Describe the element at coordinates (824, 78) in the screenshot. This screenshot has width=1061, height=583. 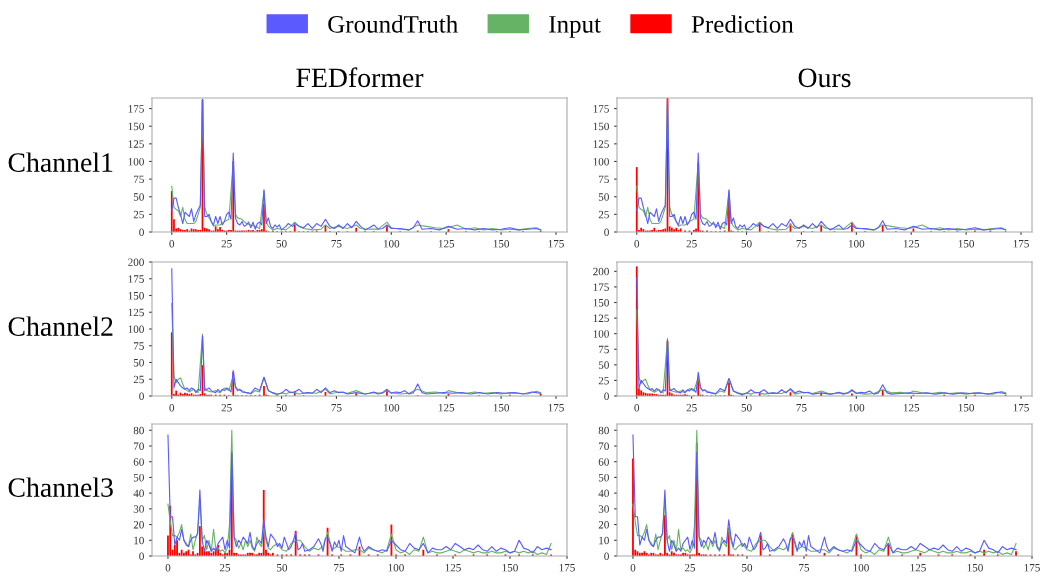
I see `chart-title: Ours` at that location.